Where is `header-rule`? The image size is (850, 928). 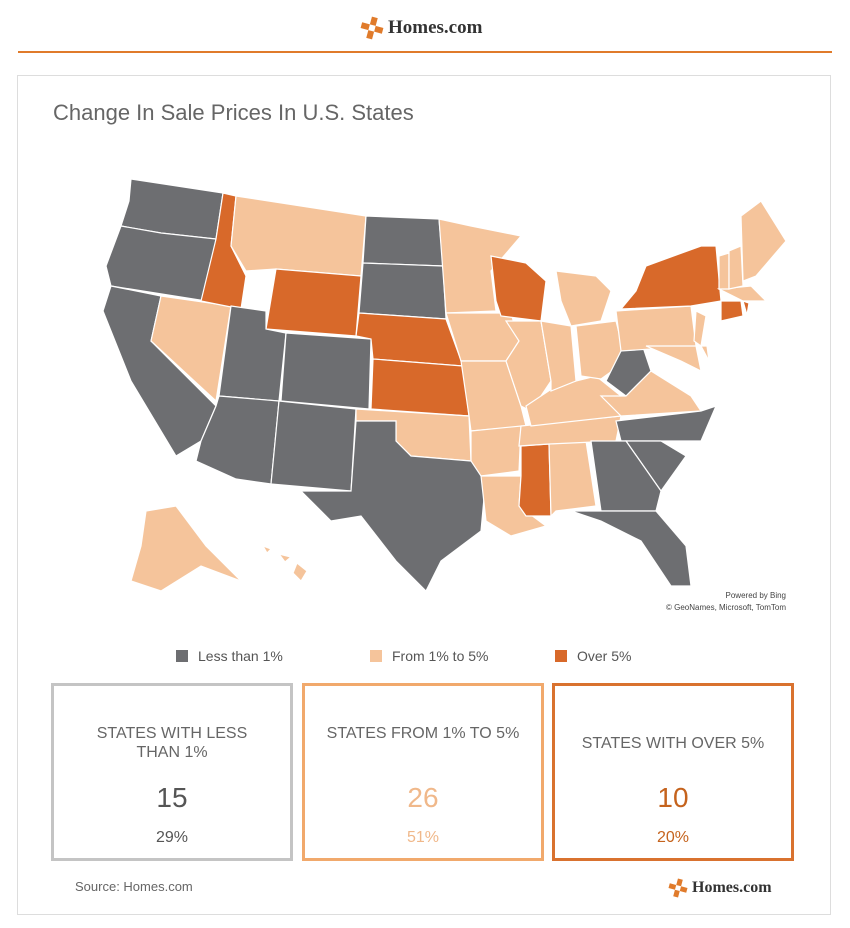
header-rule is located at coordinates (425, 52).